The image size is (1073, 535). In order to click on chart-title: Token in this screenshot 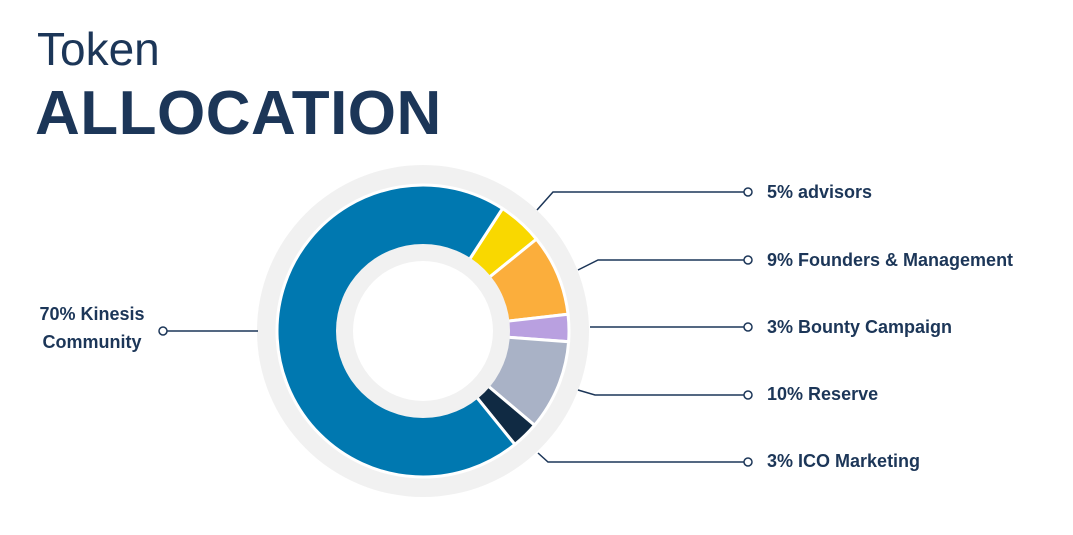, I will do `click(98, 49)`.